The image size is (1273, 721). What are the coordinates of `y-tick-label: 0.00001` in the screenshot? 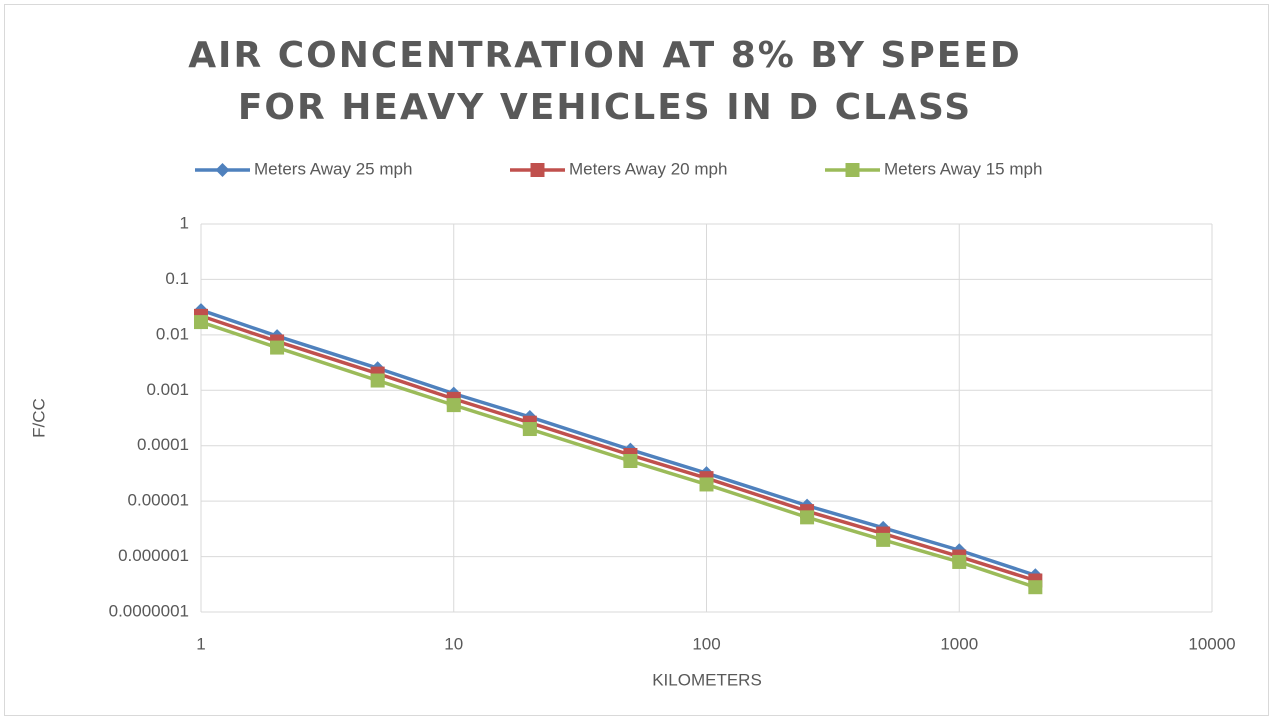 It's located at (158, 500).